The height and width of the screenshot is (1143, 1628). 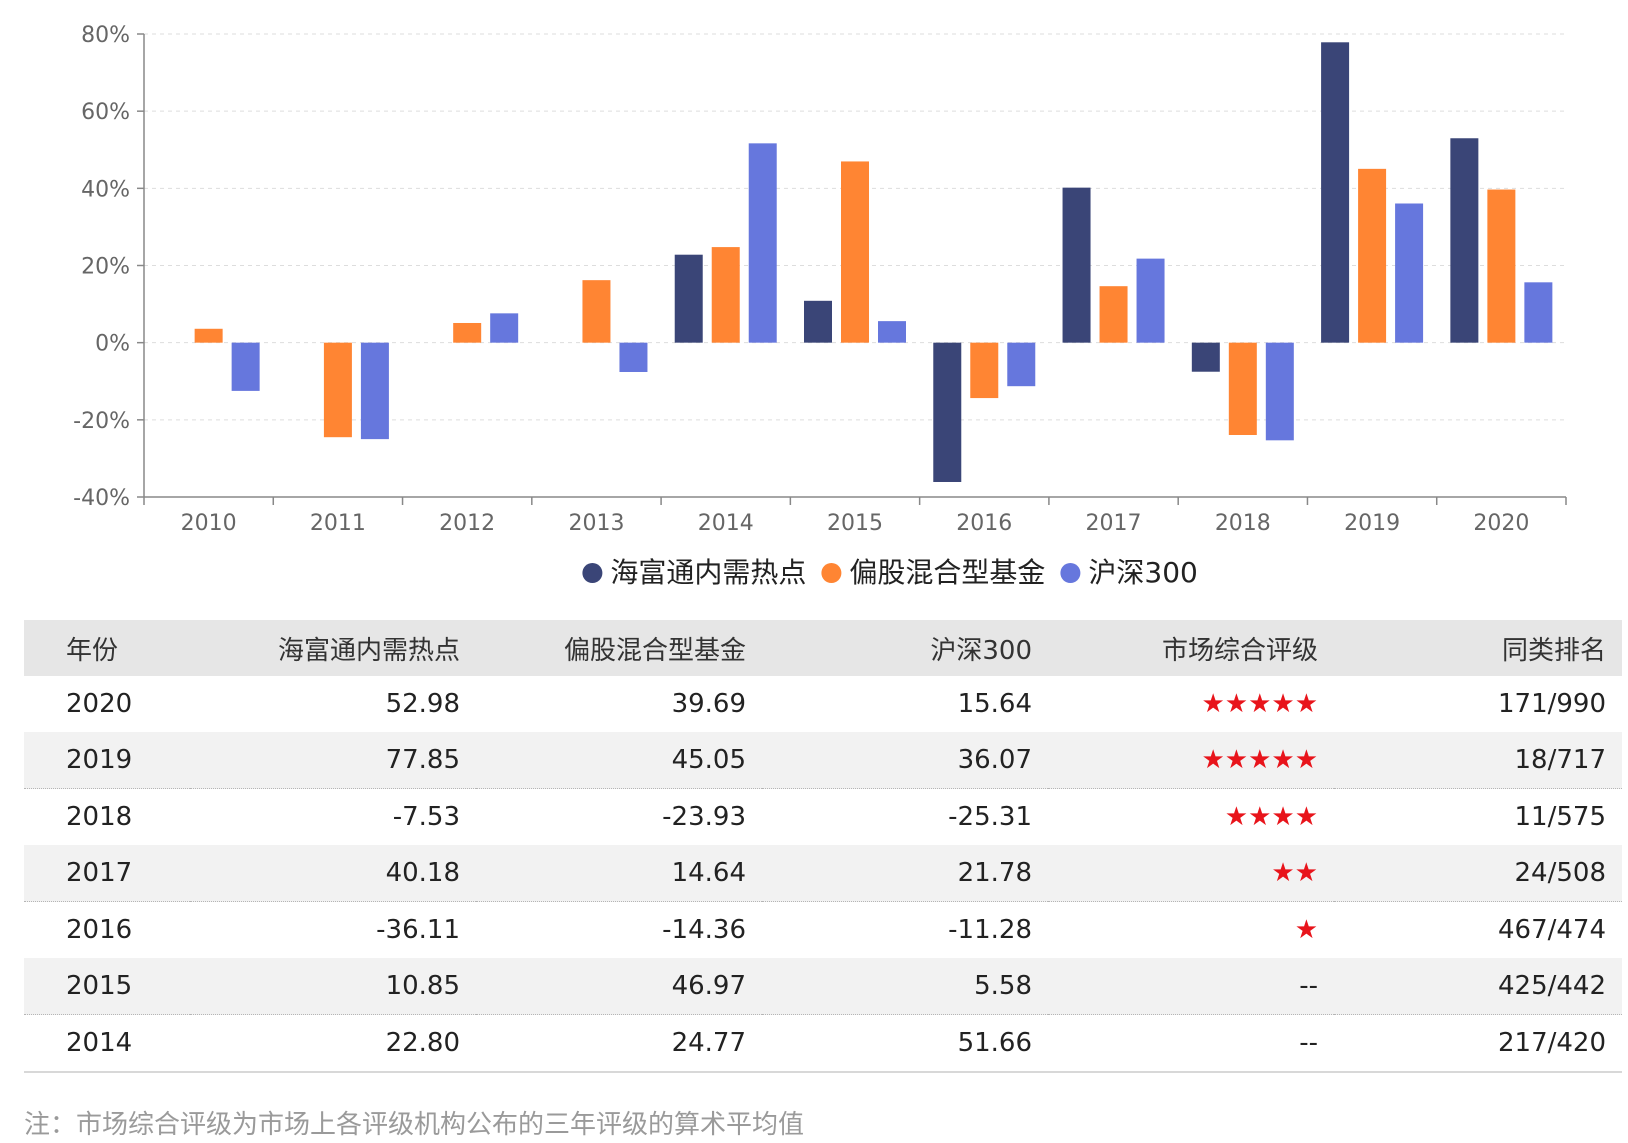 What do you see at coordinates (1478, 873) in the screenshot?
I see `cell-rank: 24/508` at bounding box center [1478, 873].